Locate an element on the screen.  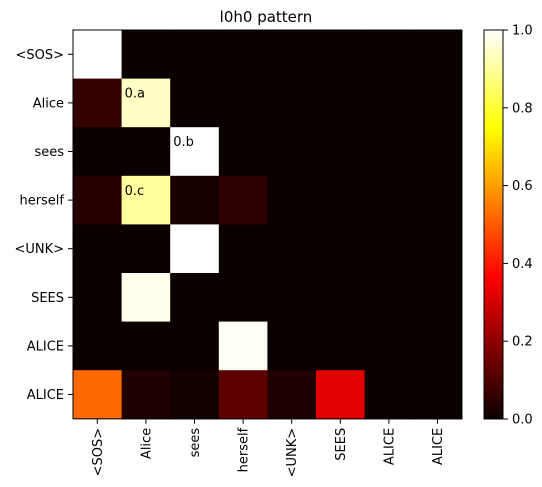
colorbar-tick-label: 1.0 is located at coordinates (522, 31).